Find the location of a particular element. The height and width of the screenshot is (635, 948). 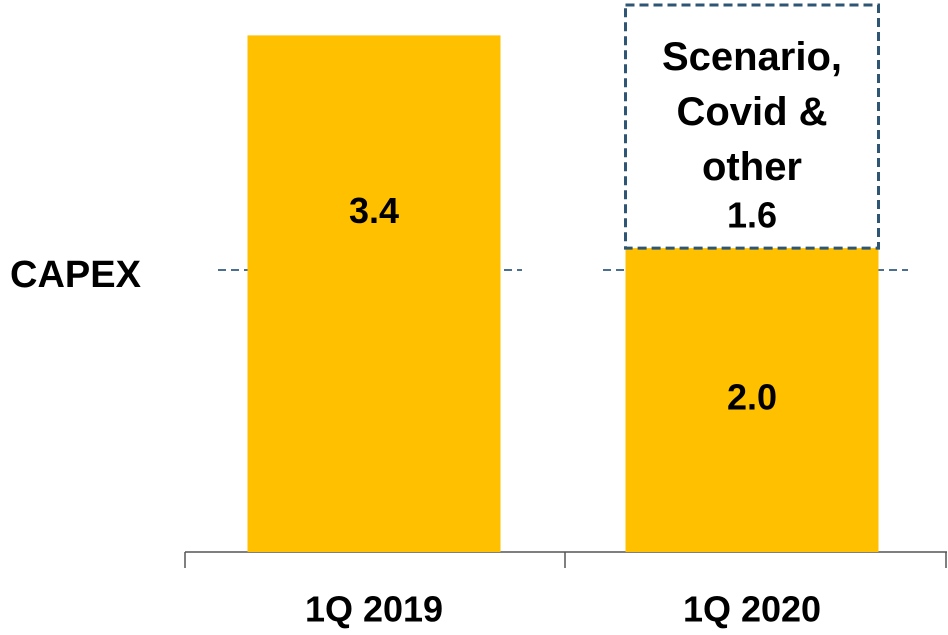

box-label: Scenario, Covid & other is located at coordinates (752, 112).